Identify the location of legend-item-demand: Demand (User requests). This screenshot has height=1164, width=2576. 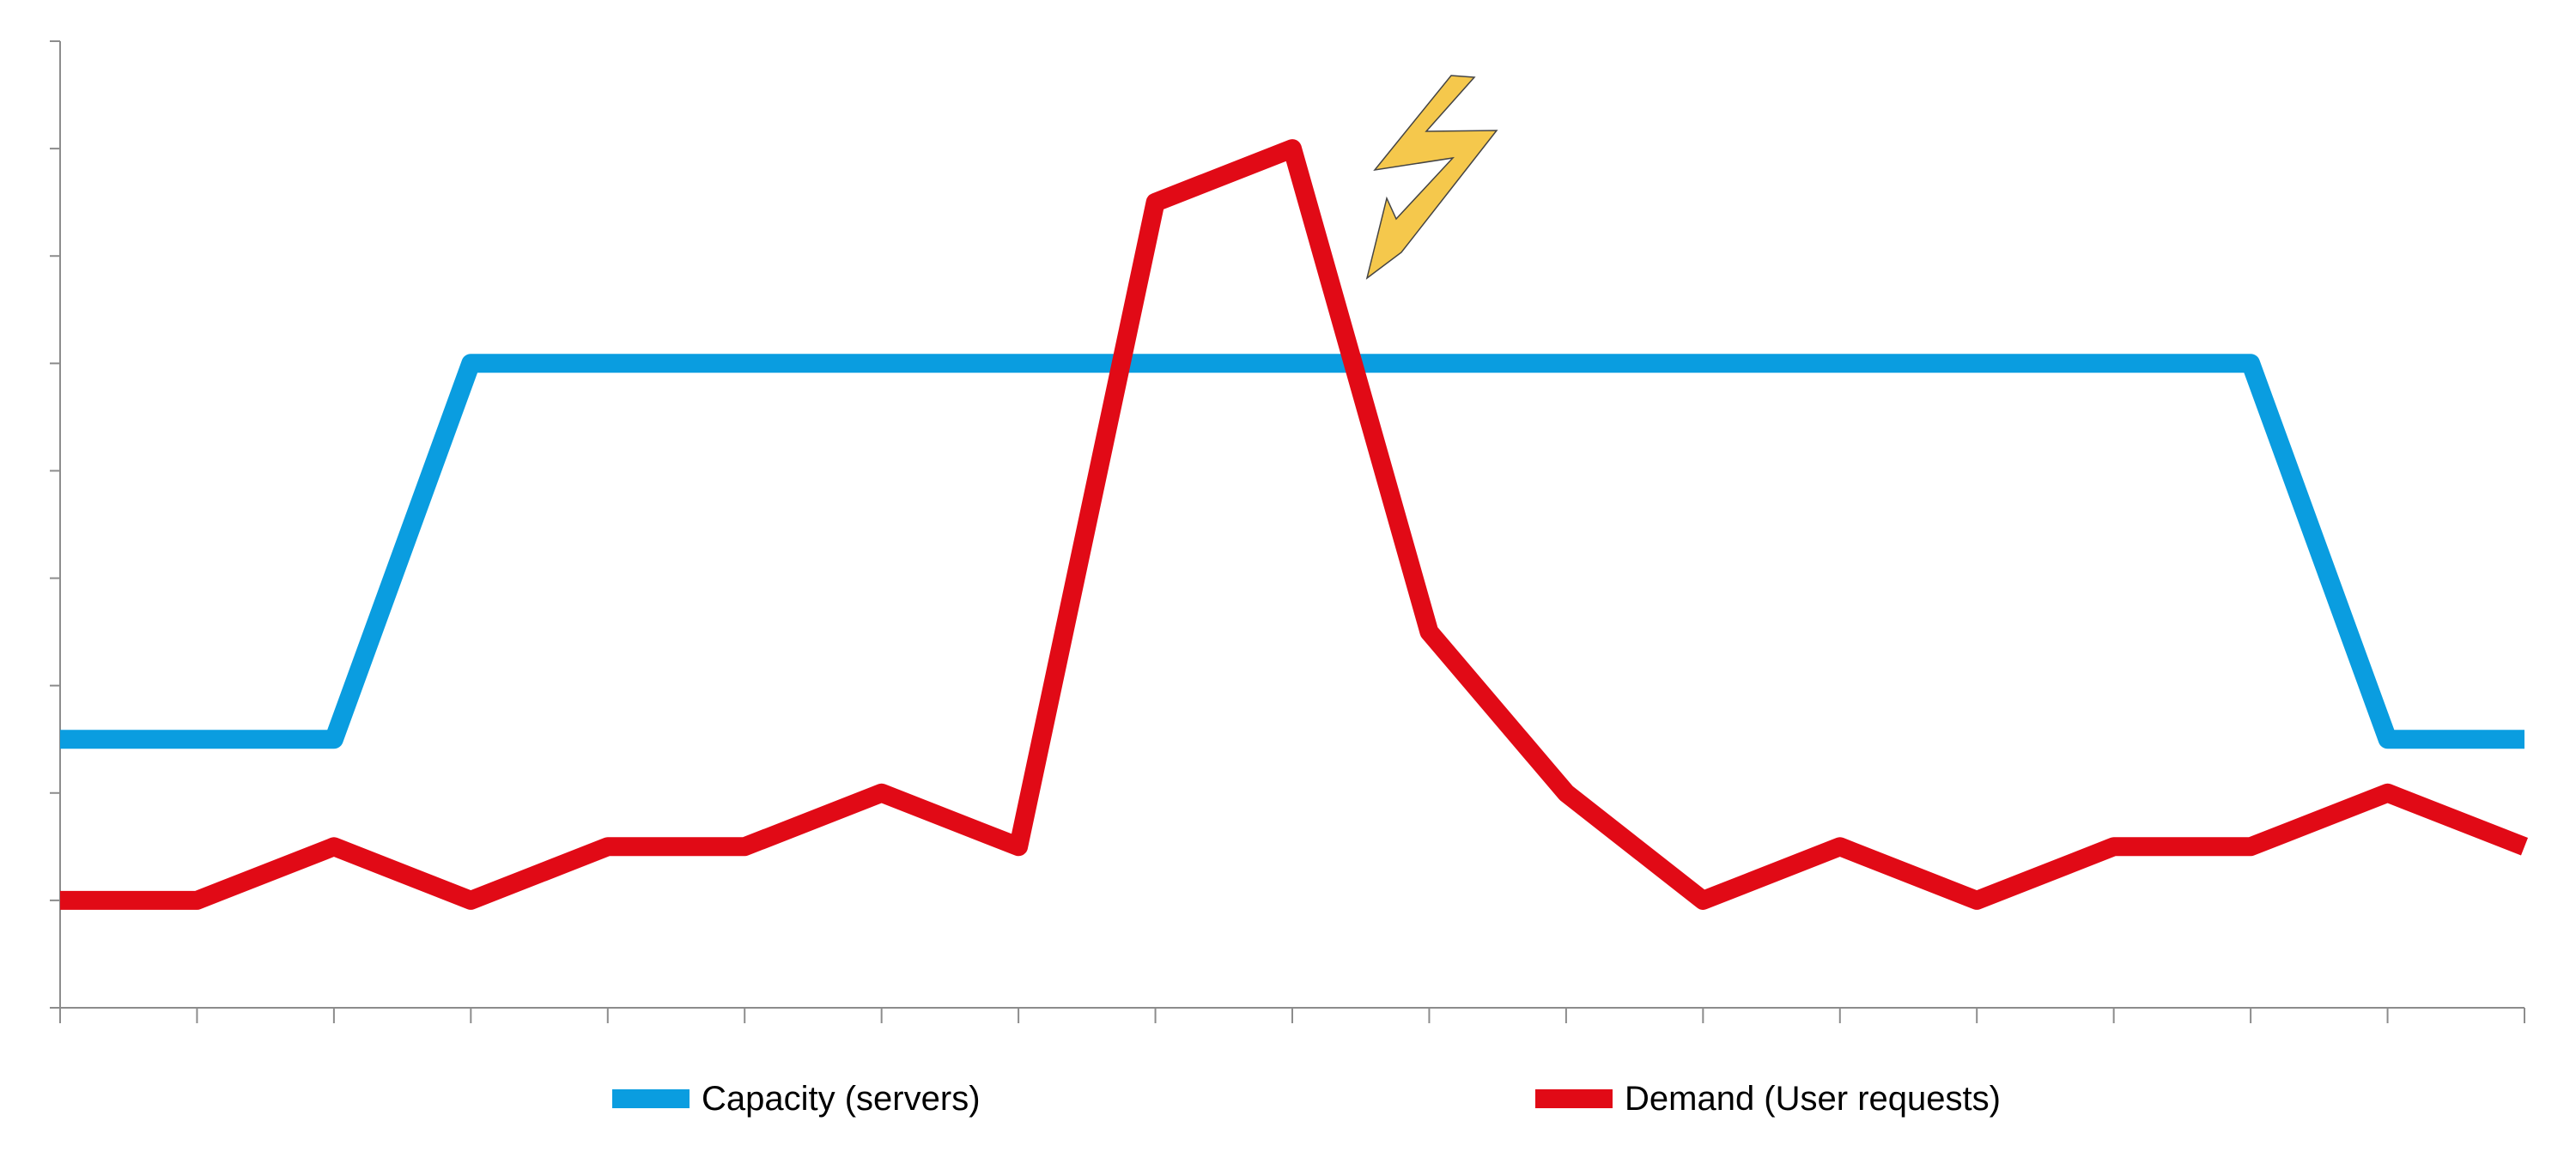
(1768, 1099).